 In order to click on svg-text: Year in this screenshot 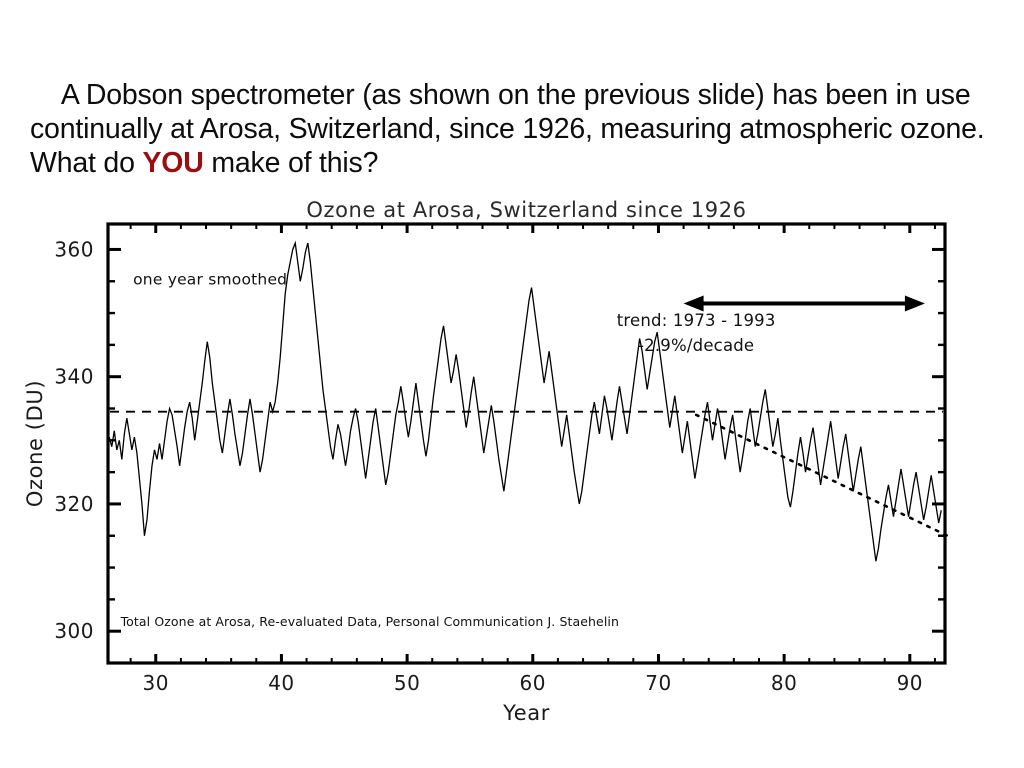, I will do `click(526, 713)`.